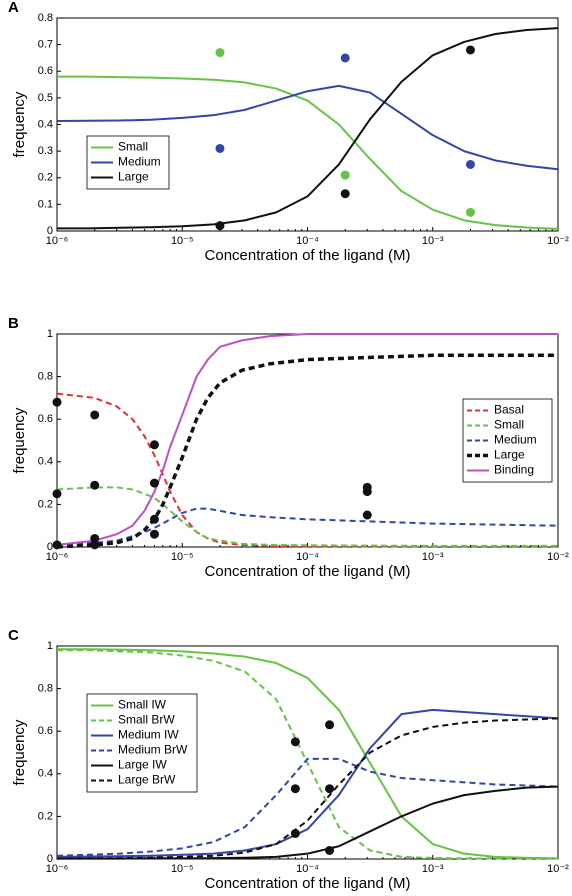 This screenshot has height=896, width=572. What do you see at coordinates (45, 98) in the screenshot?
I see `y-tick-label: 0.5` at bounding box center [45, 98].